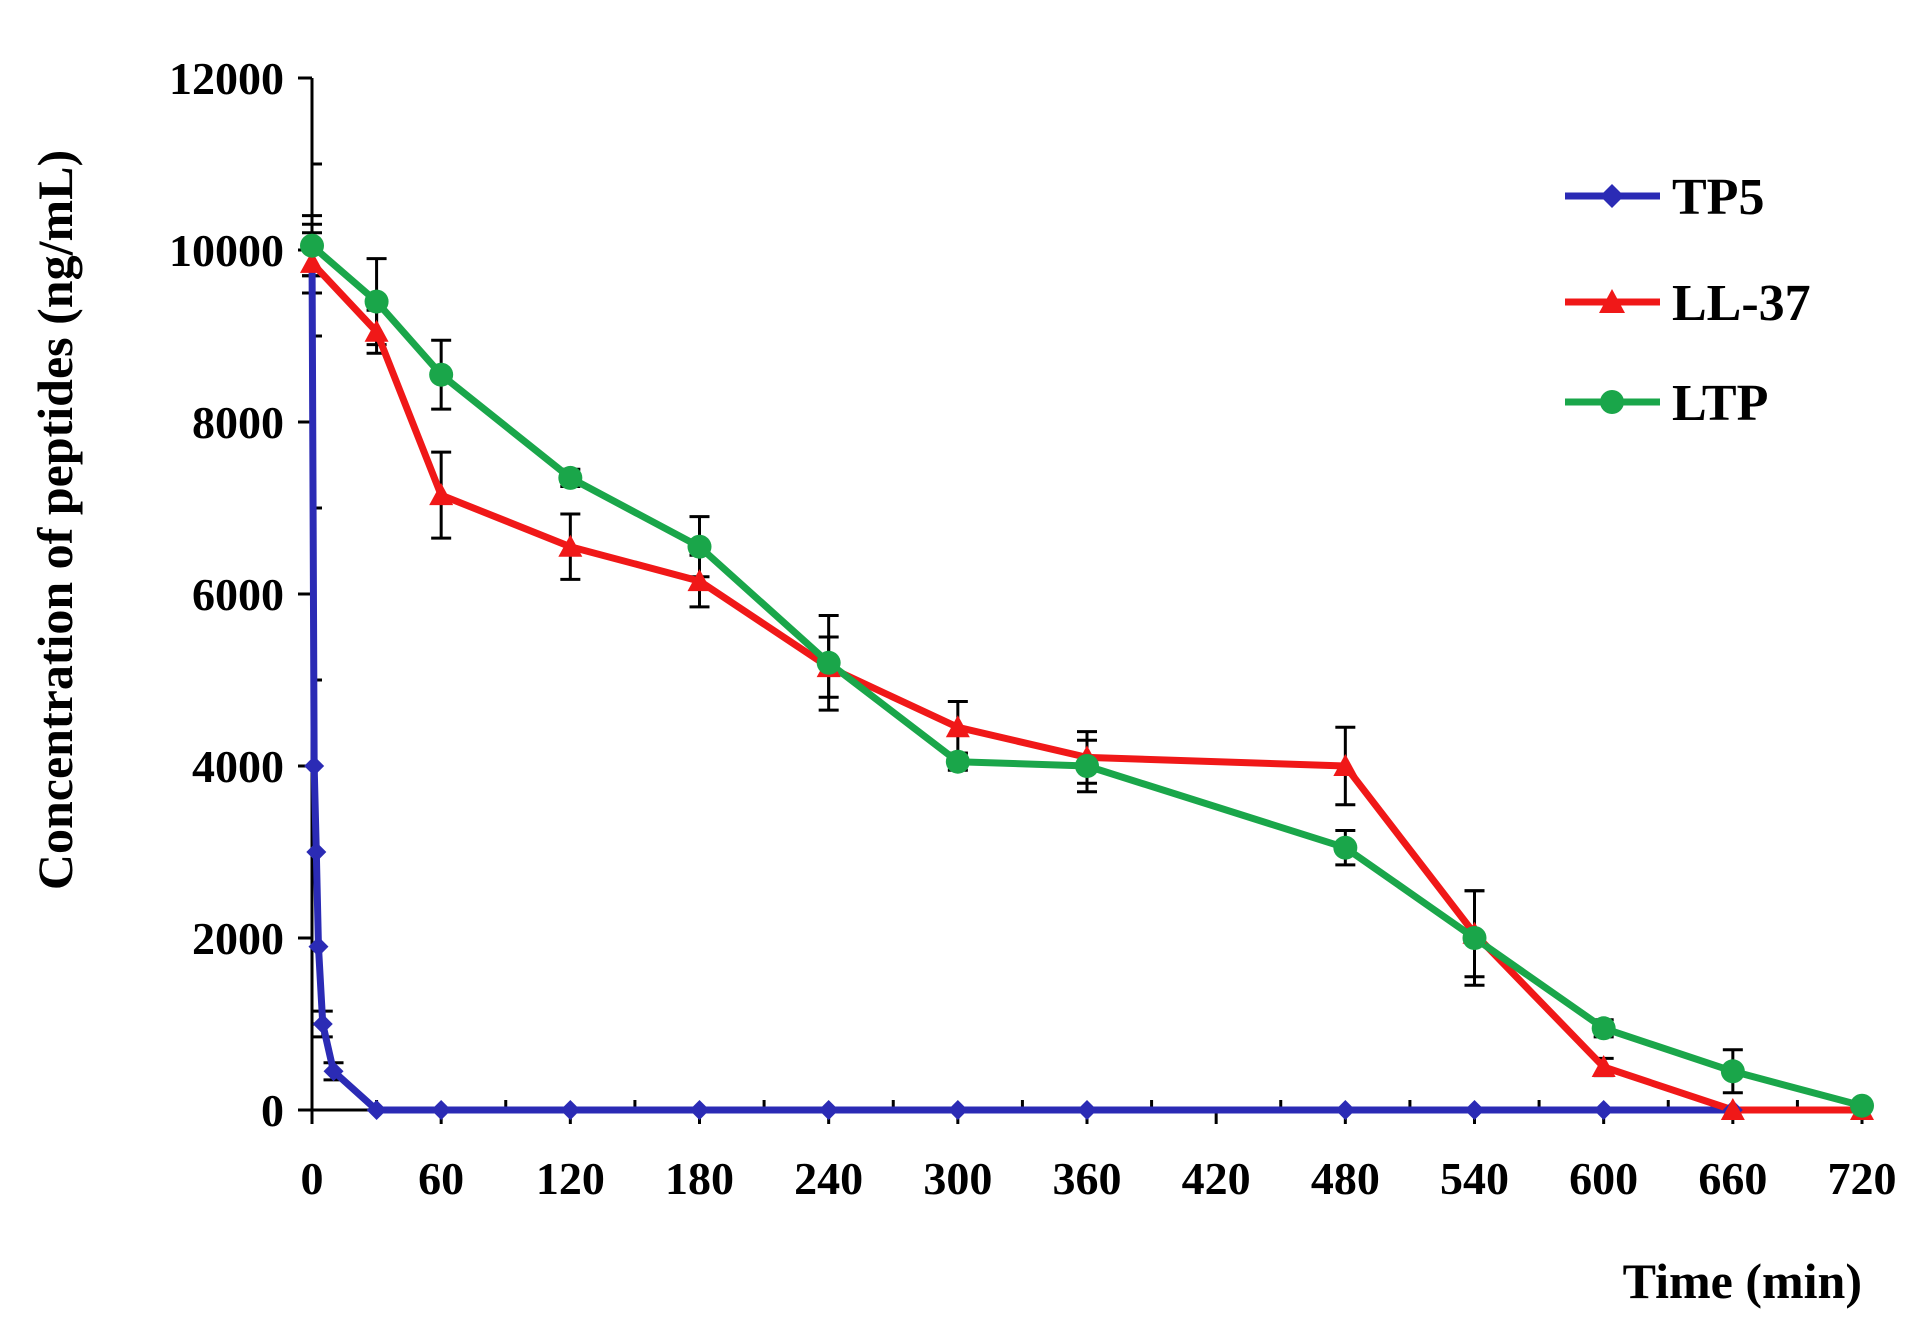 This screenshot has height=1343, width=1932. Describe the element at coordinates (570, 1178) in the screenshot. I see `x-tick-label: 120` at that location.